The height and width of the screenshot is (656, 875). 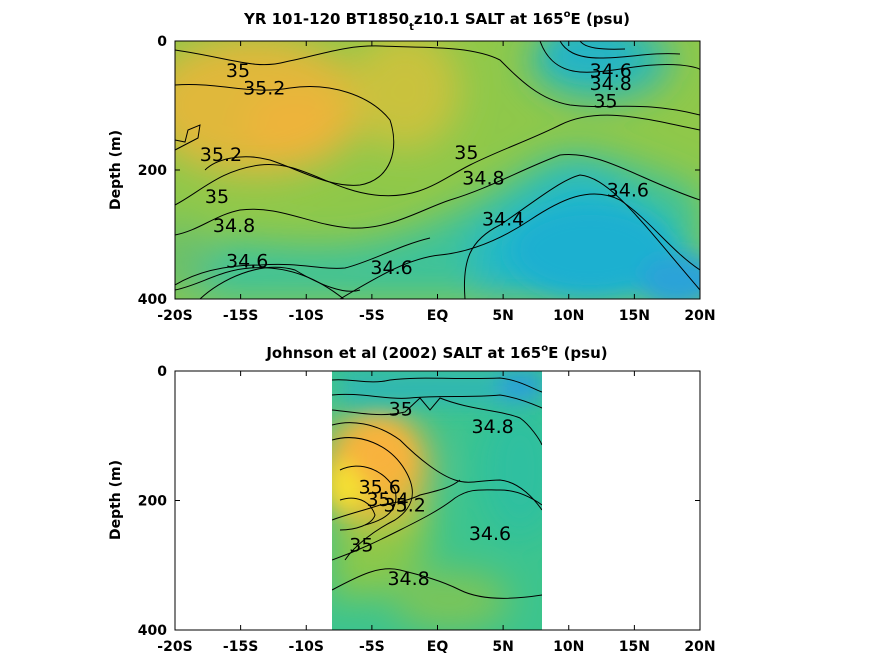 I want to click on panel-observations-title: Johnson et al (2002) SALT at 165oE (psu), so click(x=436, y=352).